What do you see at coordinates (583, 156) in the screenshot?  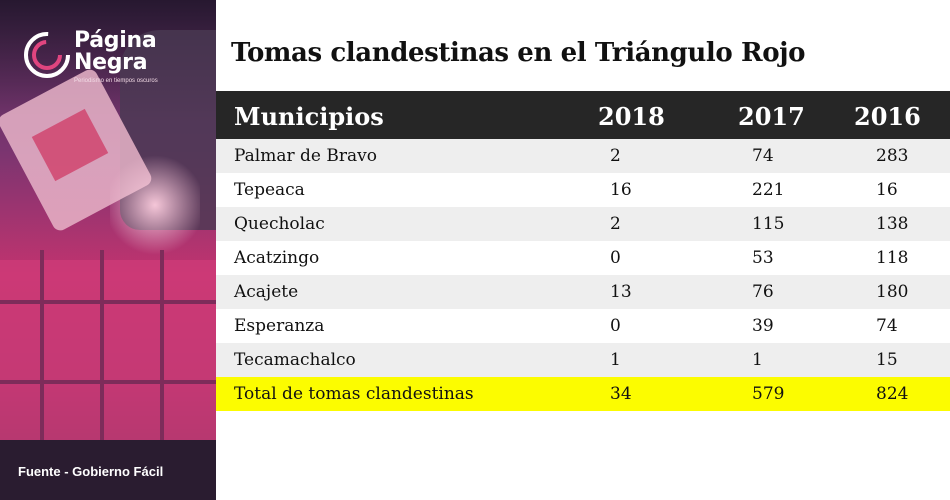 I see `table-row: Palmar de Bravo 2 74 283` at bounding box center [583, 156].